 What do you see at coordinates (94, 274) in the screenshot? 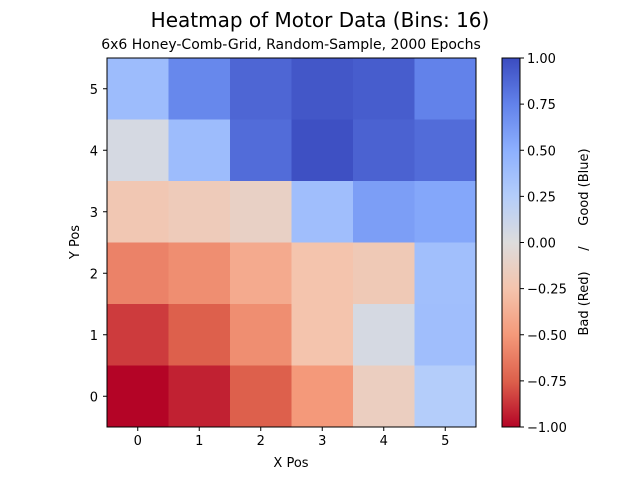
I see `y-tick-label: 2` at bounding box center [94, 274].